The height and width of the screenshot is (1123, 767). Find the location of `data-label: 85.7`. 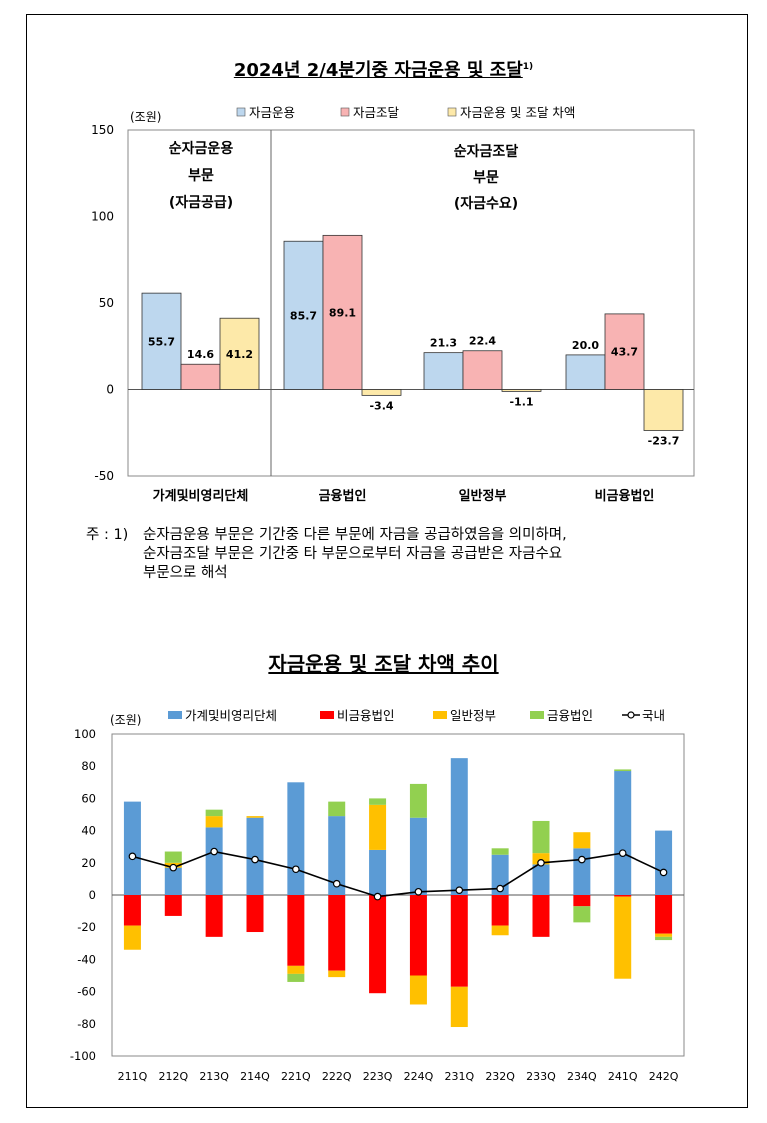

data-label: 85.7 is located at coordinates (303, 315).